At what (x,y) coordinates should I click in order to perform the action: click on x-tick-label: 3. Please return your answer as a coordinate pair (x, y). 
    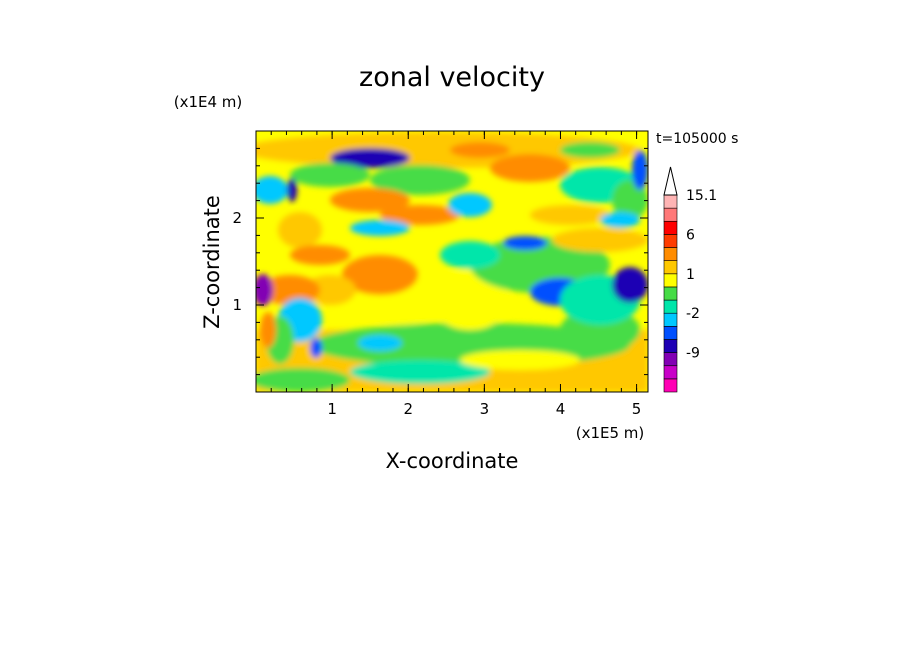
    Looking at the image, I should click on (485, 409).